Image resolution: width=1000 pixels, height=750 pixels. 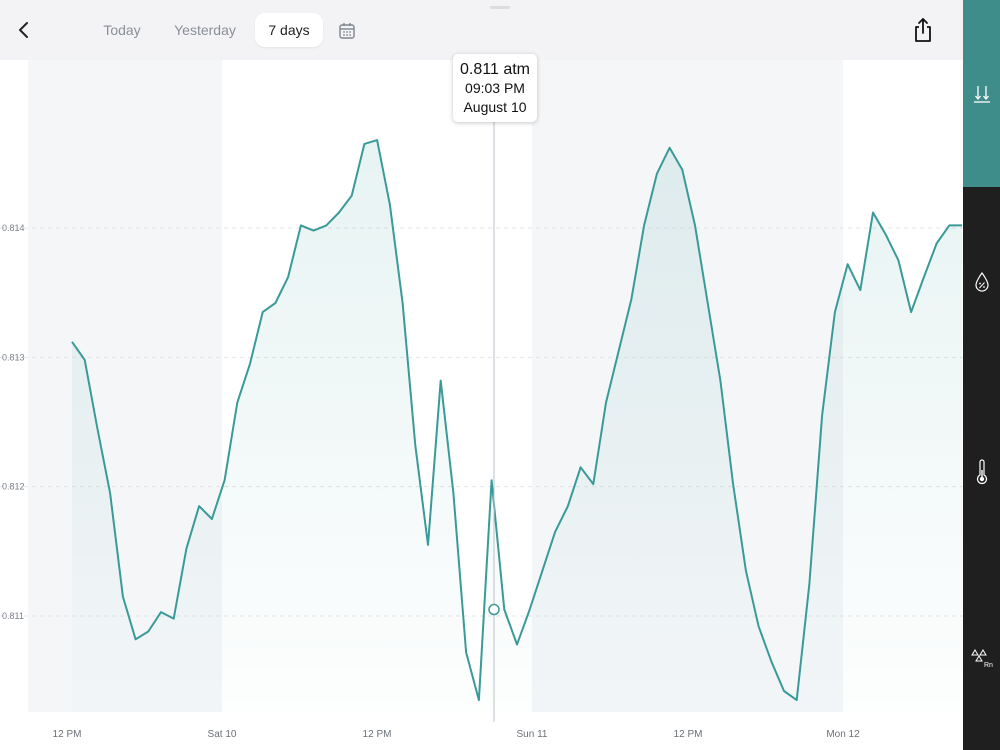 I want to click on sidebar-item-radon: Rn, so click(x=981, y=658).